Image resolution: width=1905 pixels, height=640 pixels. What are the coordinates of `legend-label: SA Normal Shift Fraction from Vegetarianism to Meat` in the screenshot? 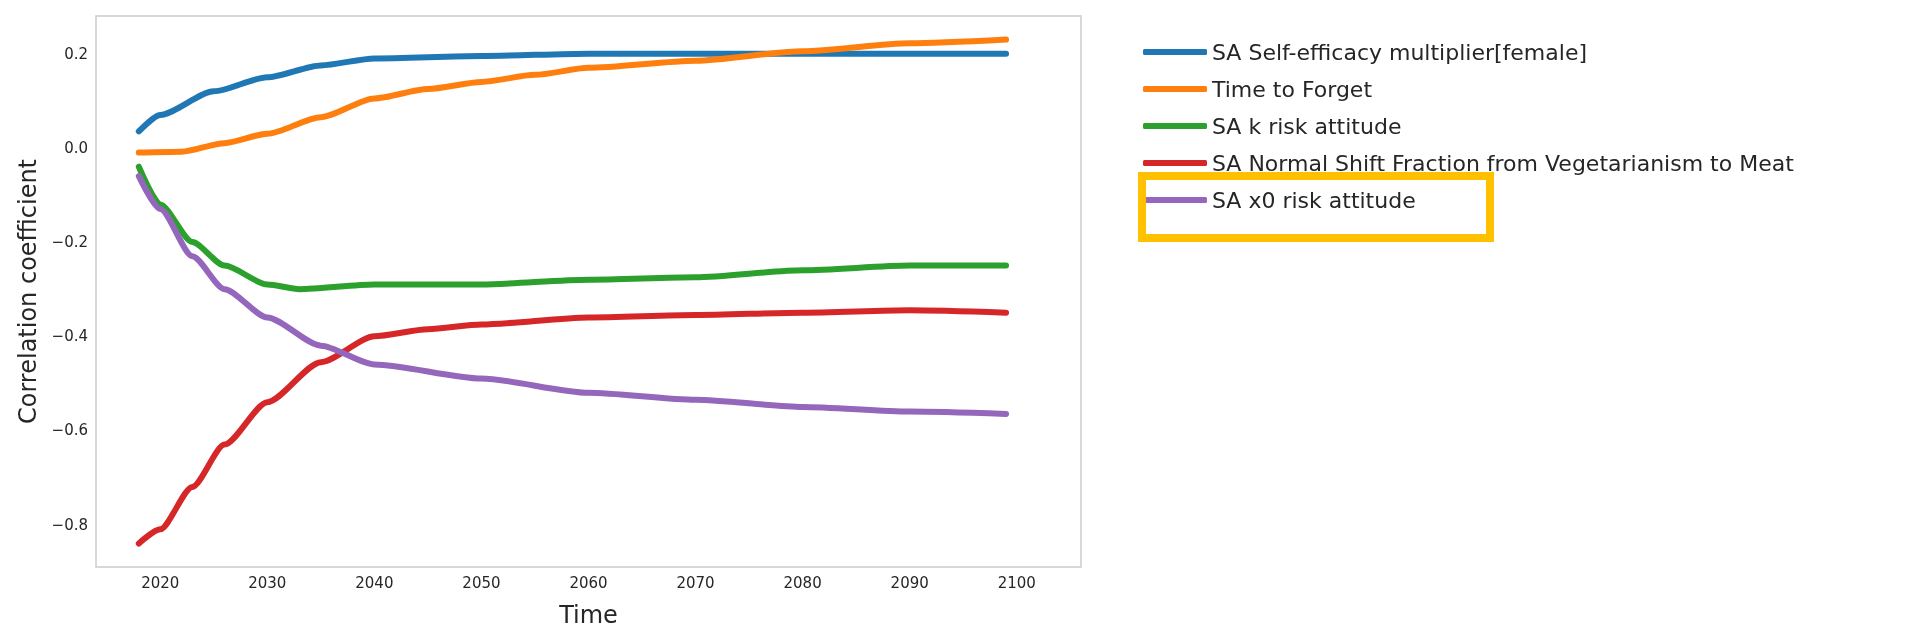 It's located at (1503, 163).